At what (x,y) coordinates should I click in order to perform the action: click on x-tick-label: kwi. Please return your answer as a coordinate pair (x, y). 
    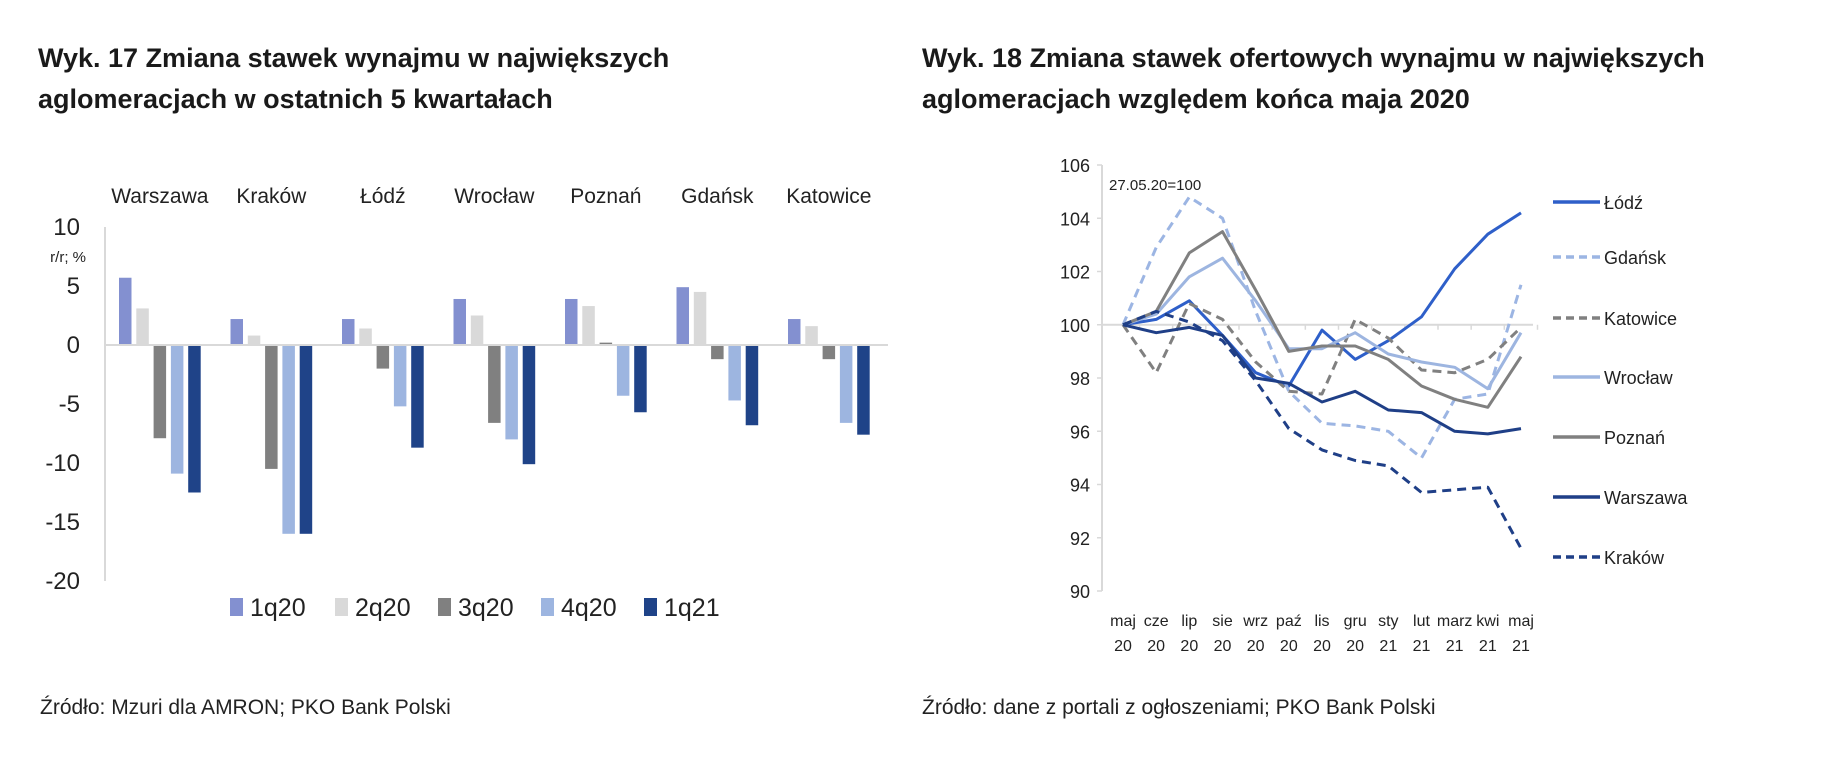
    Looking at the image, I should click on (1487, 621).